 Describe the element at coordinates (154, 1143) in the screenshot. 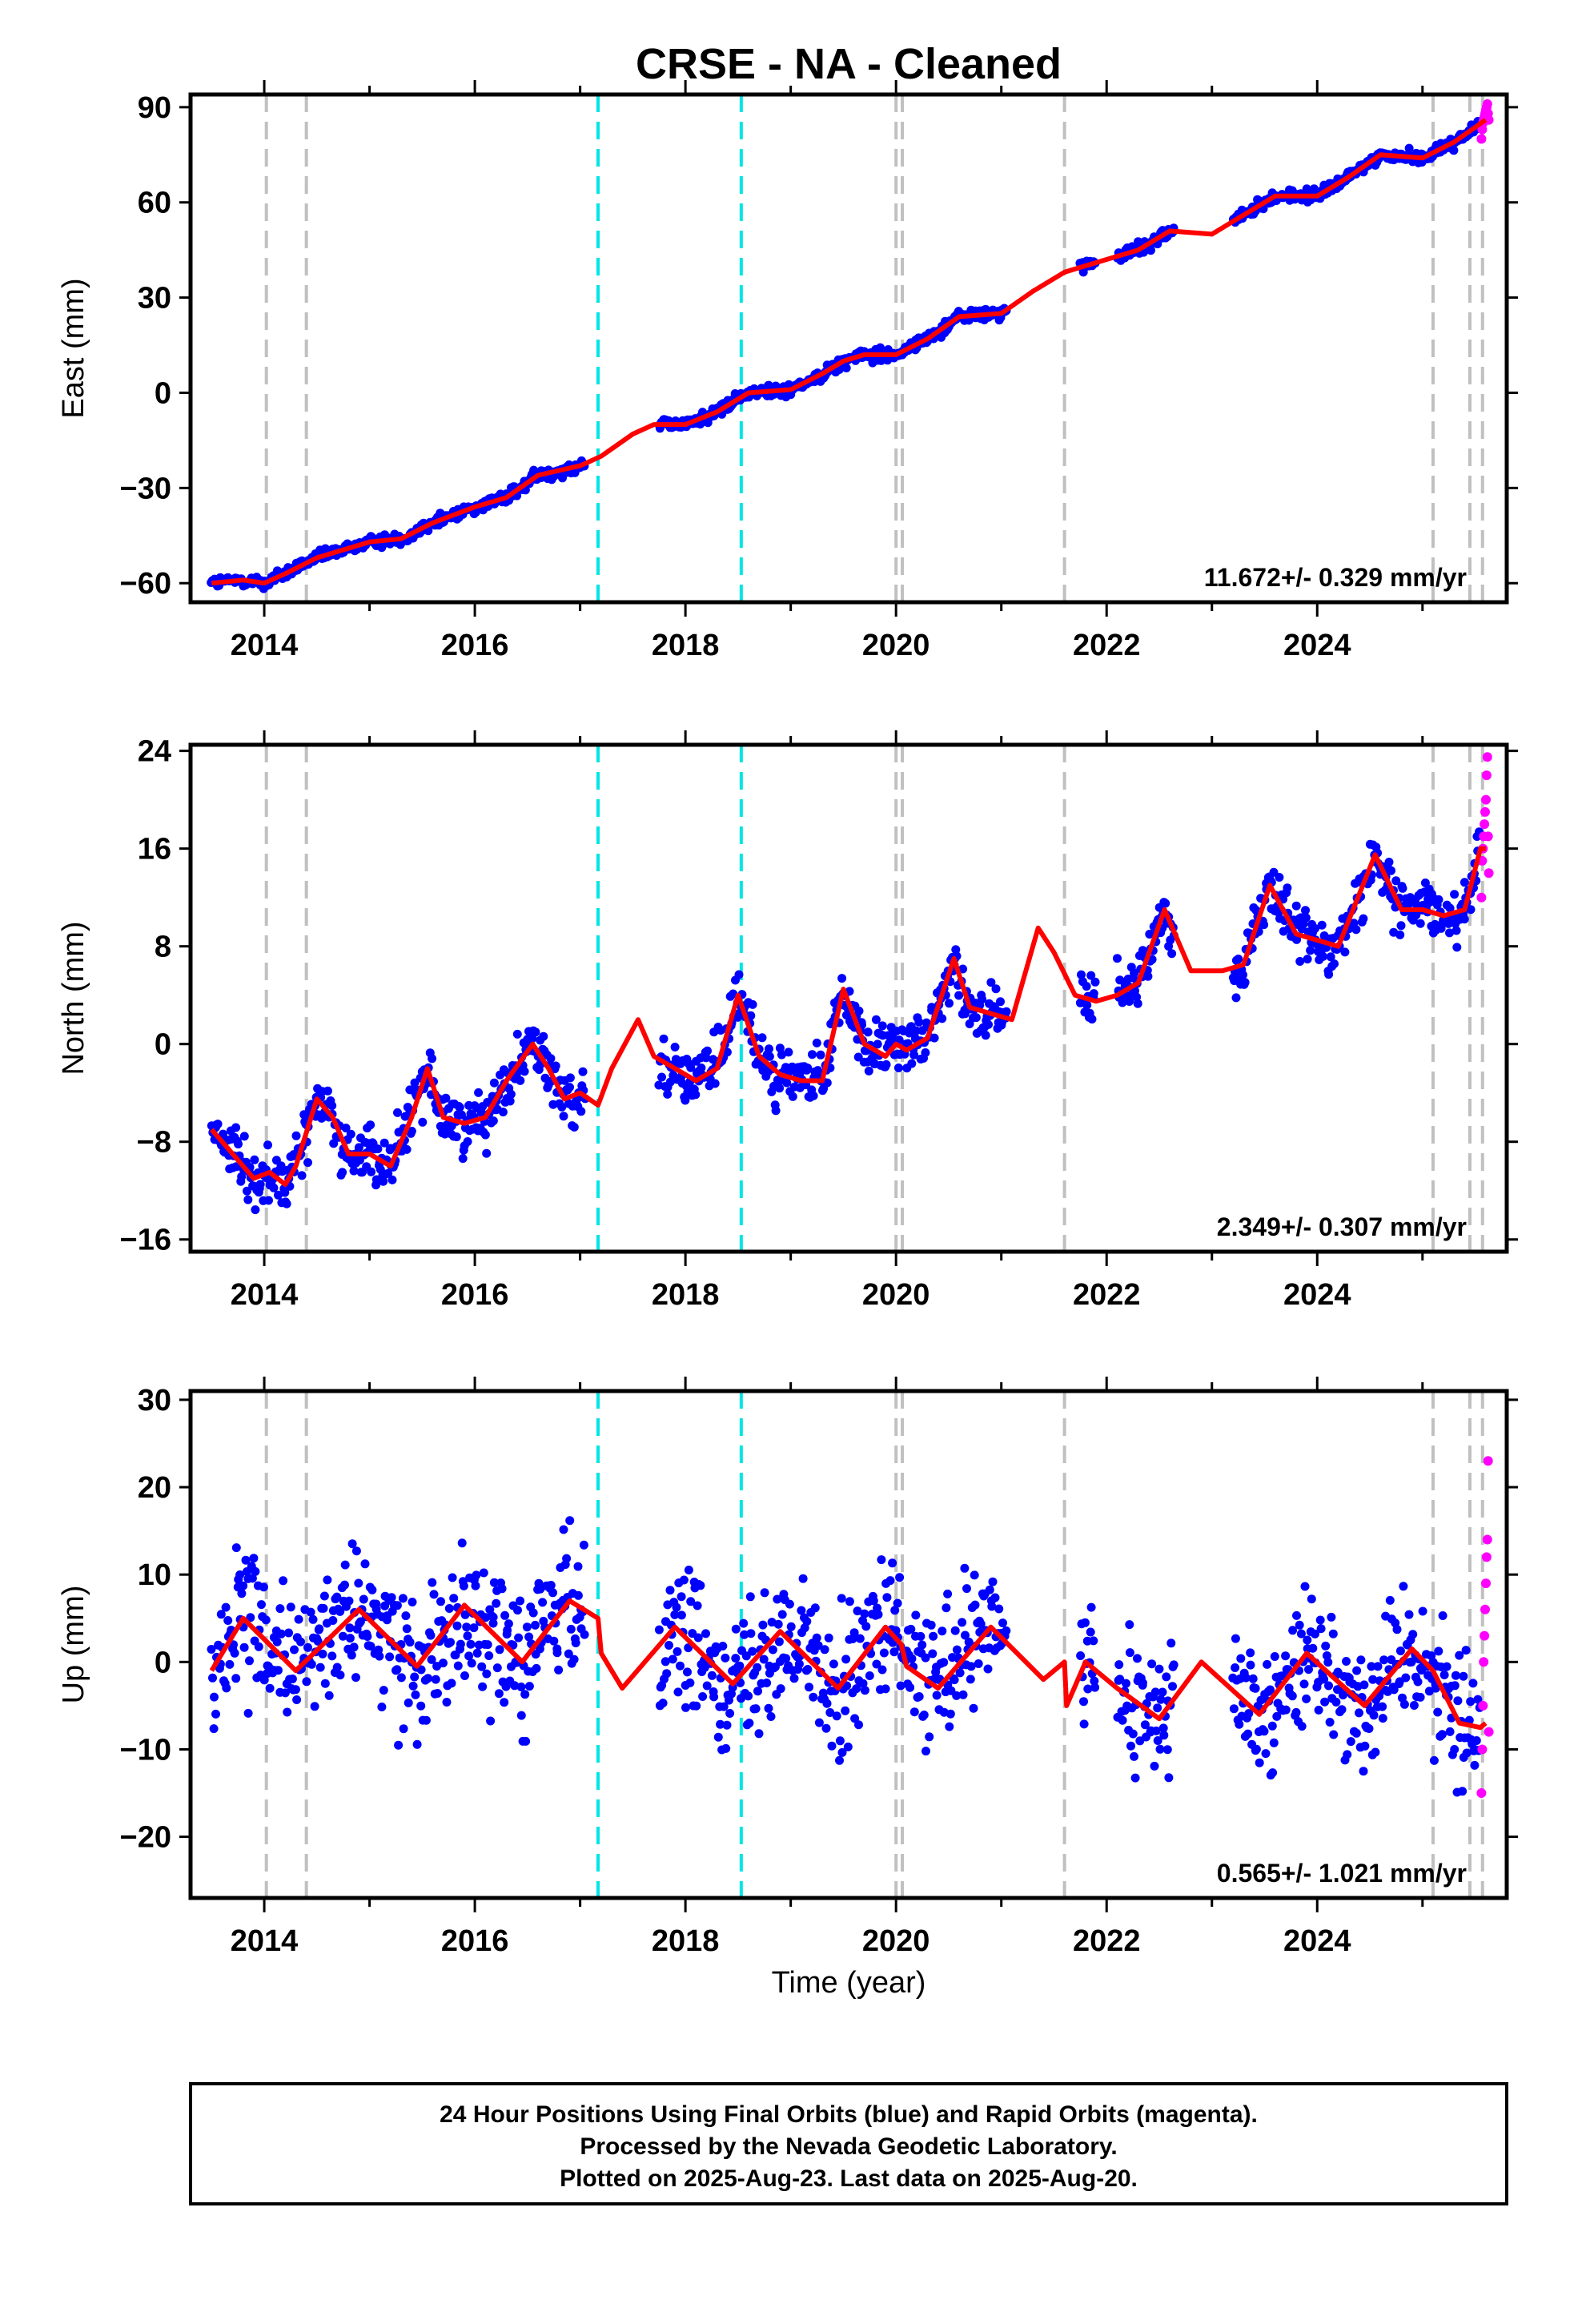

I see `north-y-tick-label: −8` at that location.